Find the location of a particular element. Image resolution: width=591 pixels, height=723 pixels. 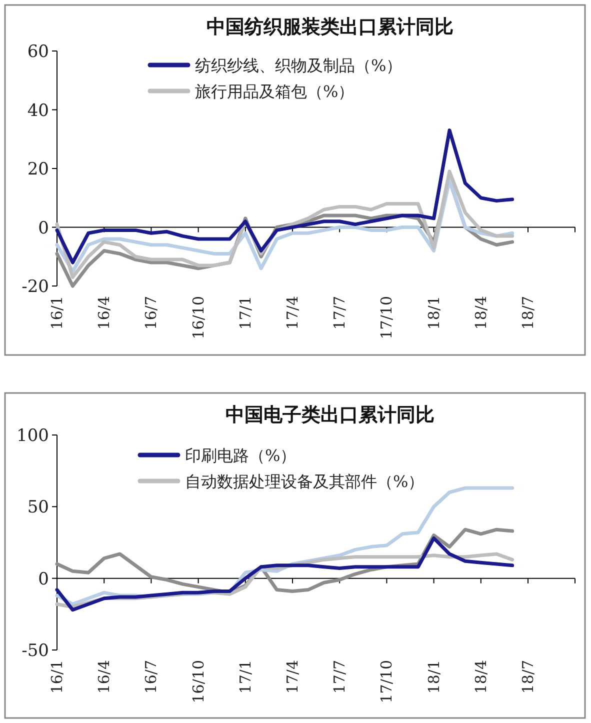

chart-title: 中国纺织服装类出口累计同比 is located at coordinates (330, 27).